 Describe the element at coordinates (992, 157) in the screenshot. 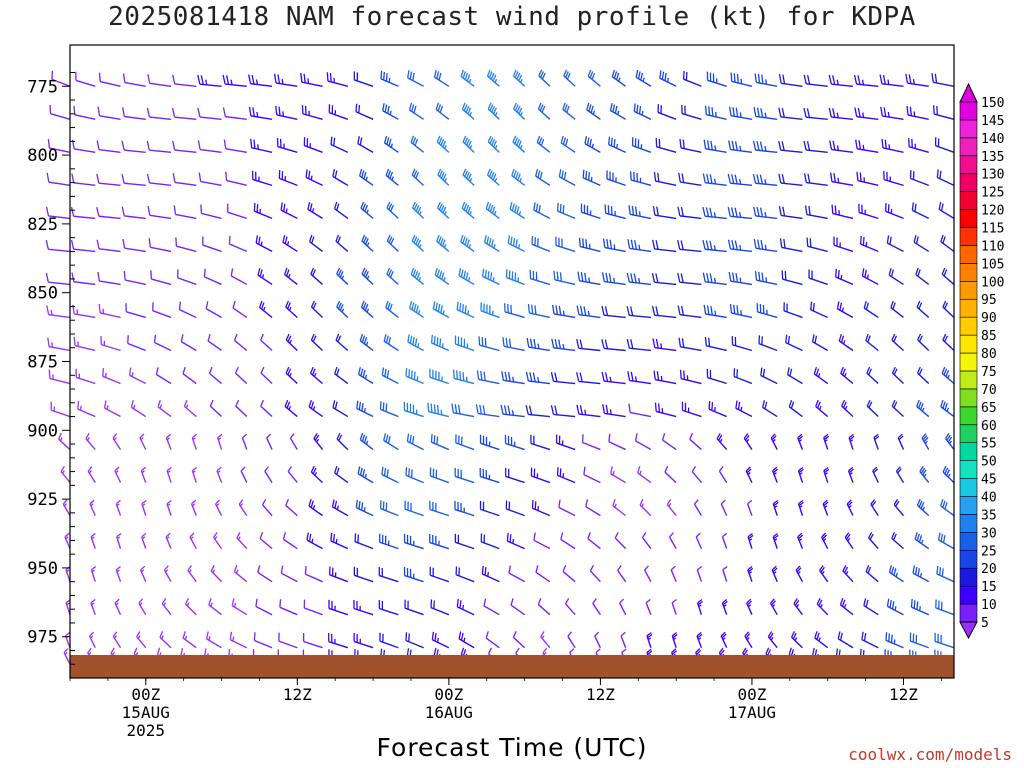

I see `colorbar-label: 135` at that location.